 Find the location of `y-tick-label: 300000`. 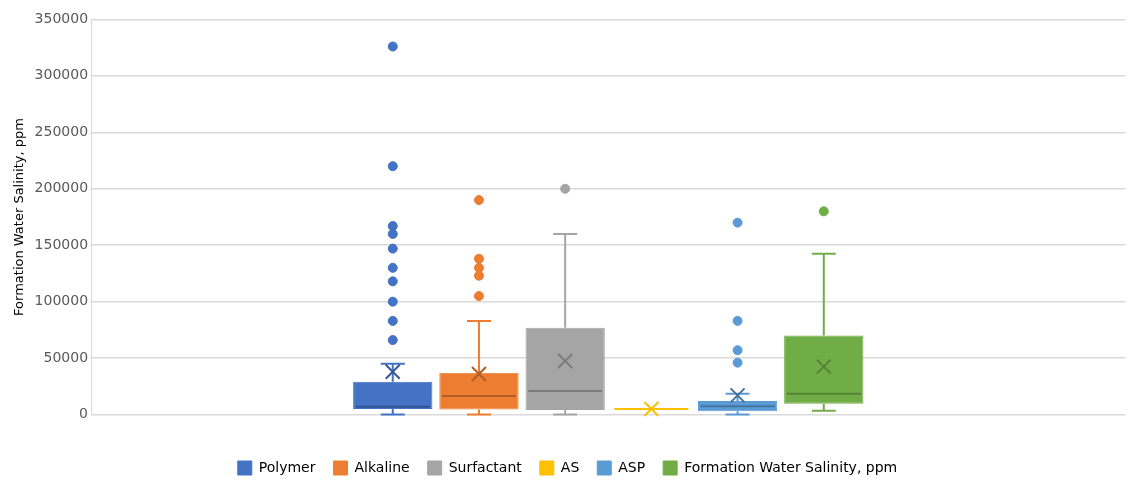

y-tick-label: 300000 is located at coordinates (61, 74).